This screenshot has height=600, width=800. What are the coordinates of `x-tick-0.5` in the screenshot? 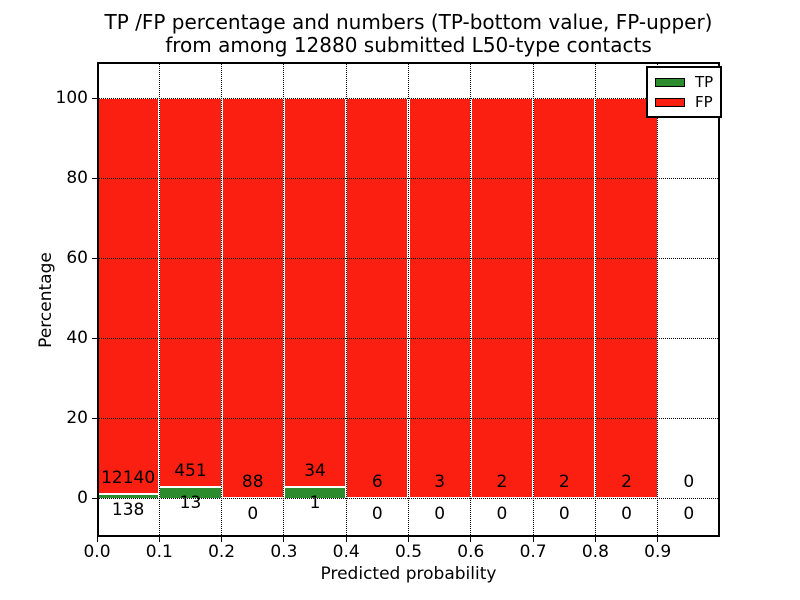 It's located at (408, 539).